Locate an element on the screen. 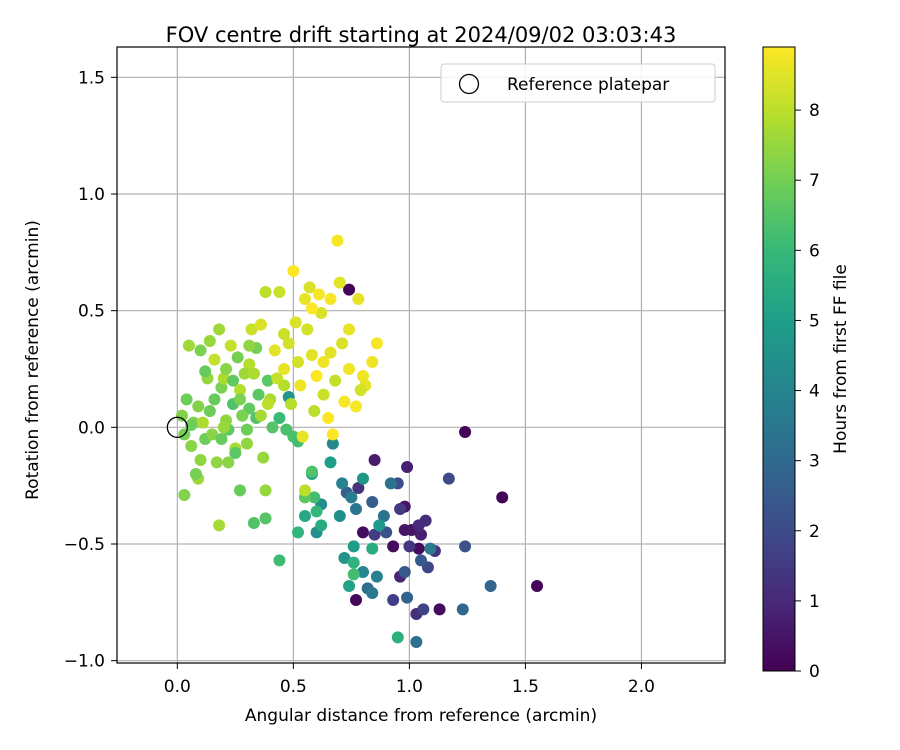 The height and width of the screenshot is (750, 900). colorbar-tick-label: 6 is located at coordinates (814, 251).